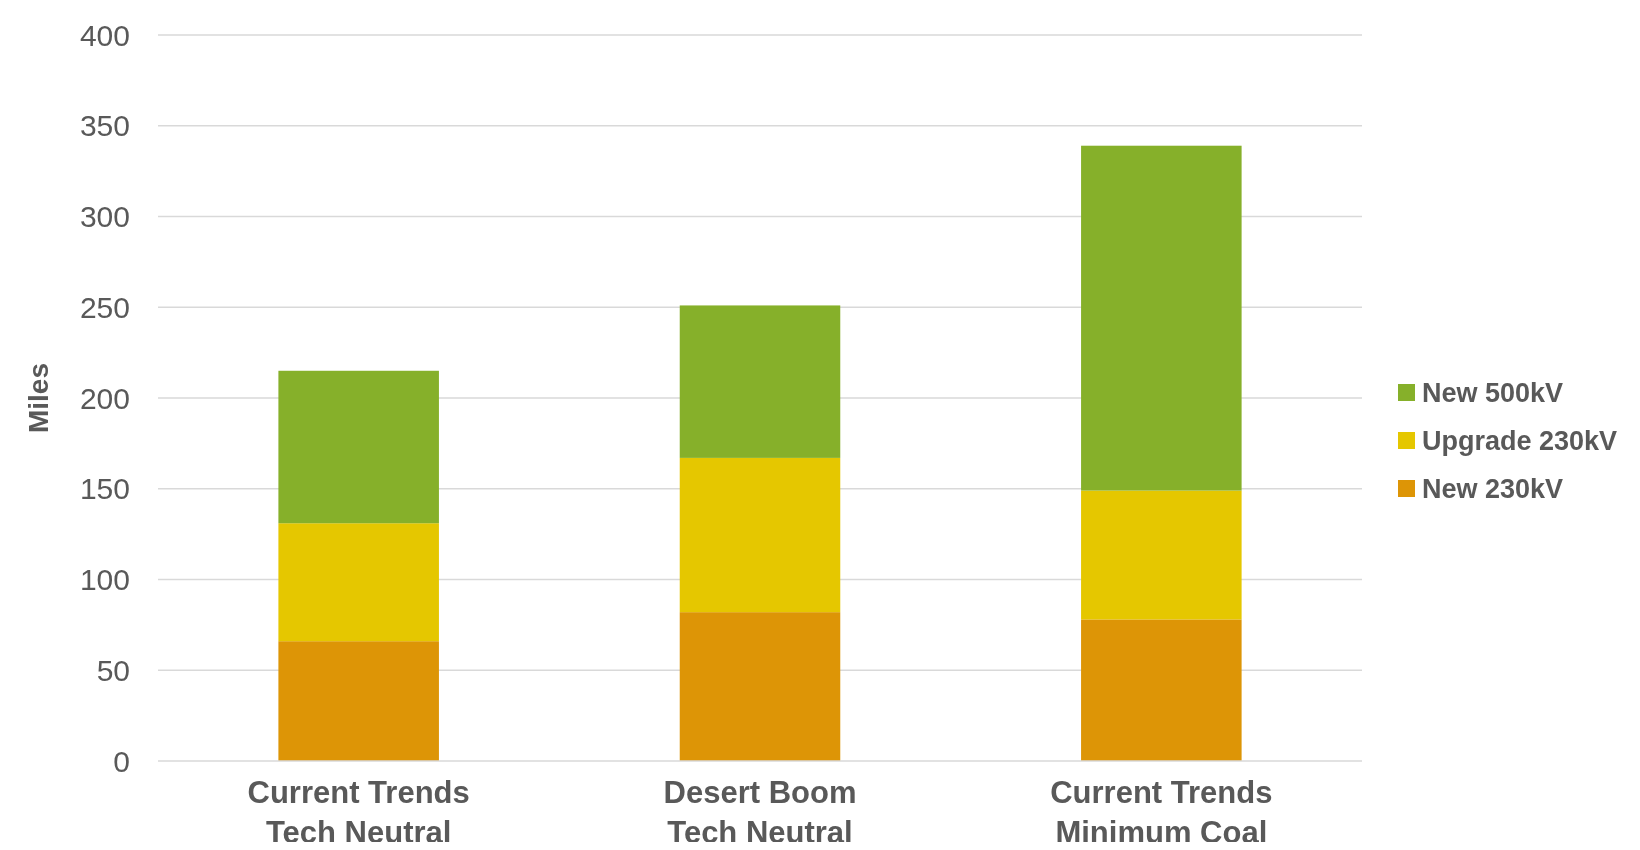 Image resolution: width=1640 pixels, height=850 pixels. I want to click on legend-label: Upgrade 230kV, so click(1520, 441).